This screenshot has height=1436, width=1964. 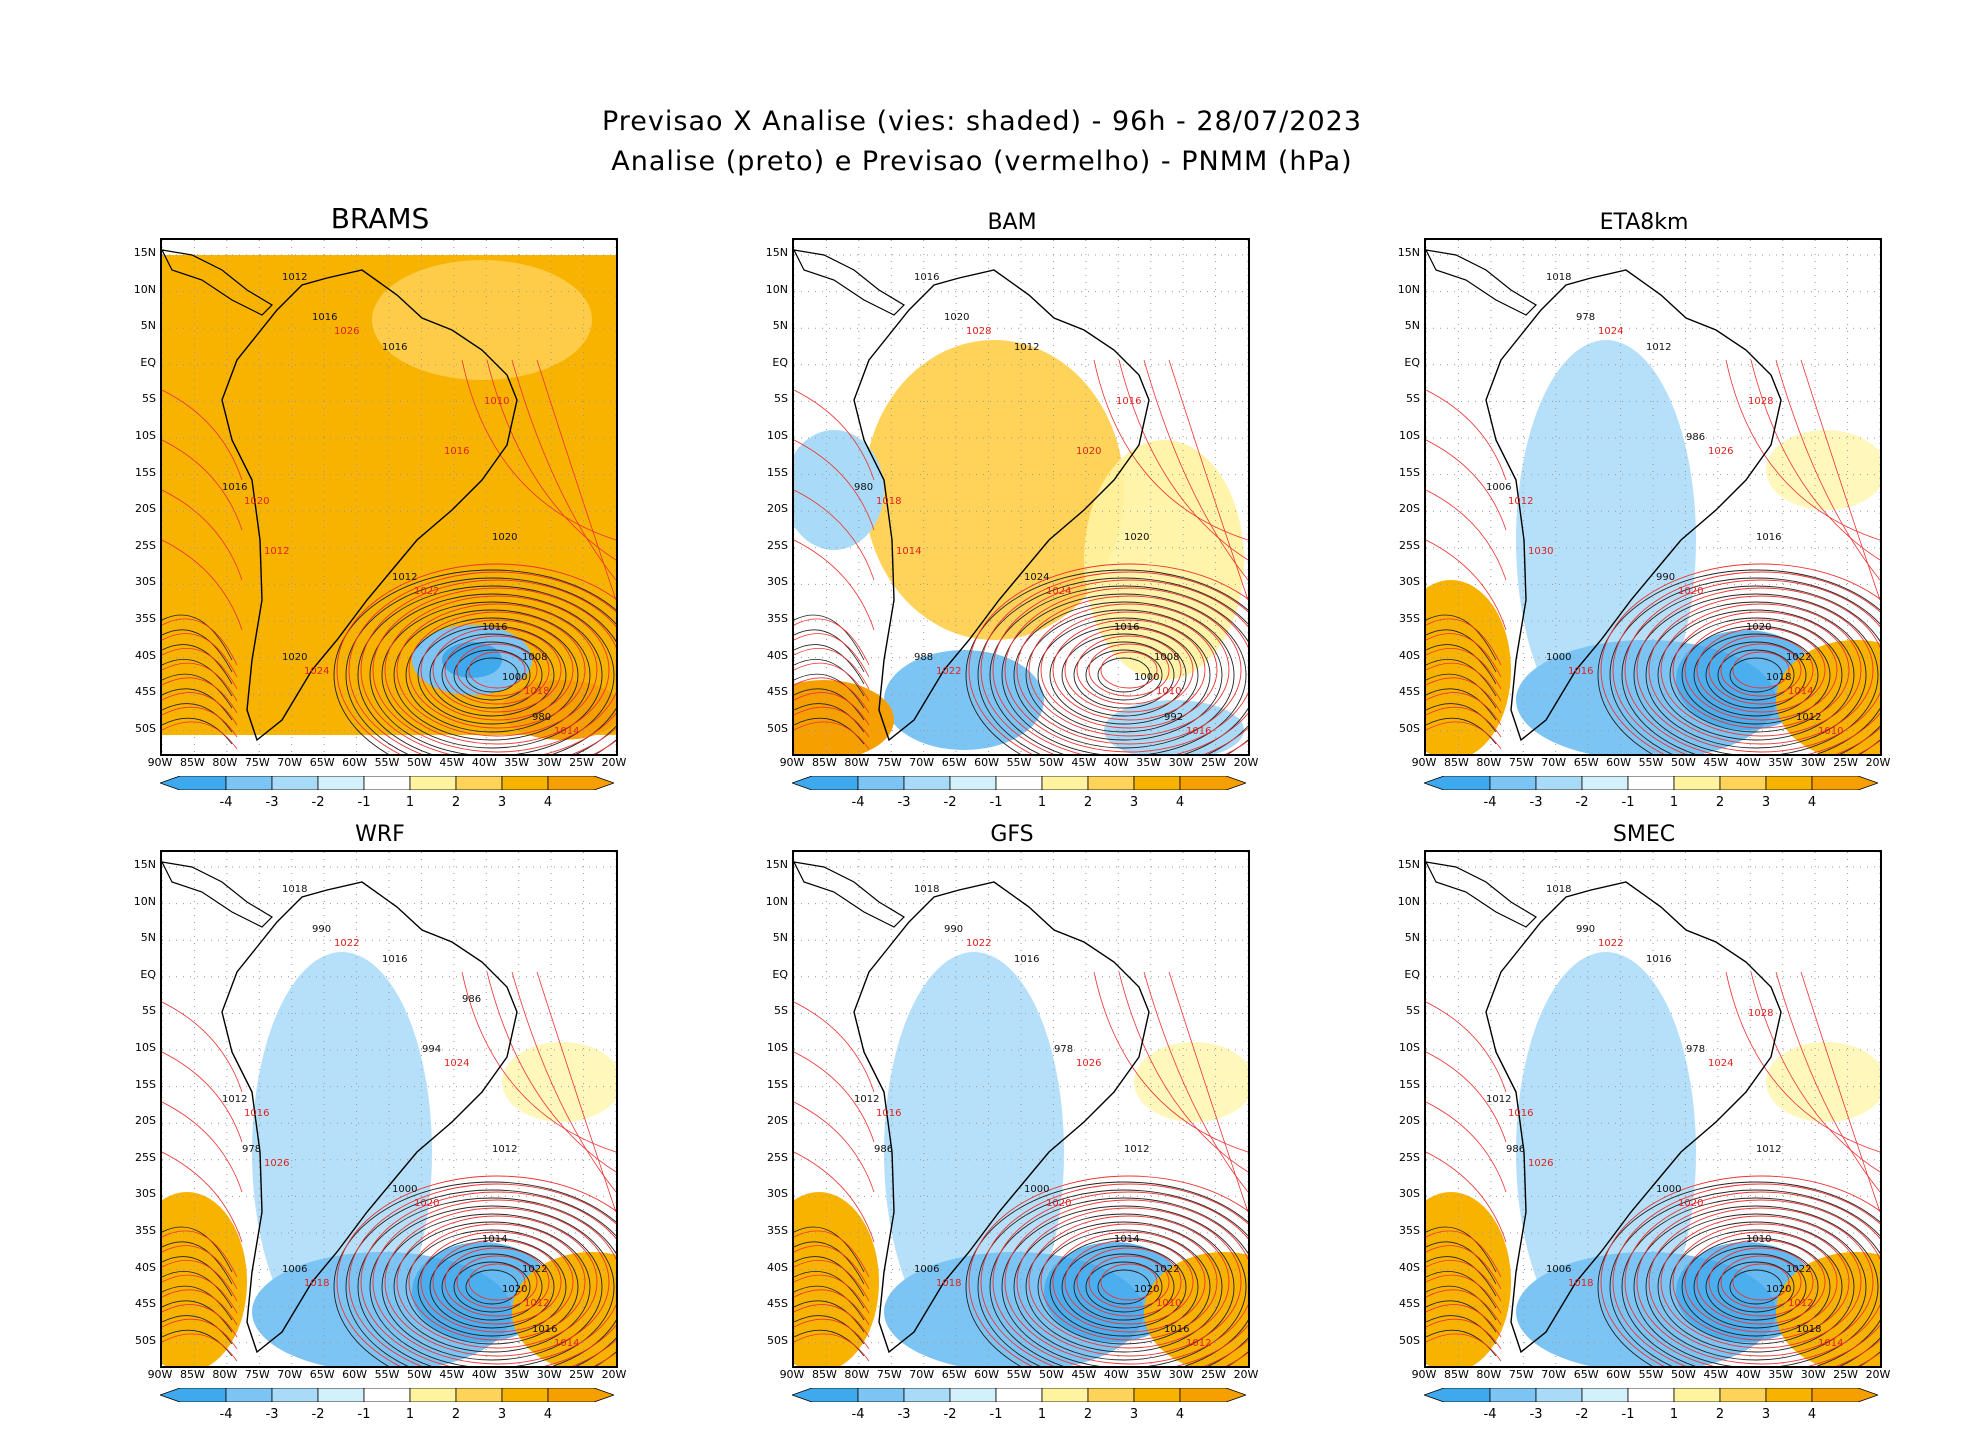 What do you see at coordinates (294, 889) in the screenshot?
I see `analysis-isobar-label: 1018` at bounding box center [294, 889].